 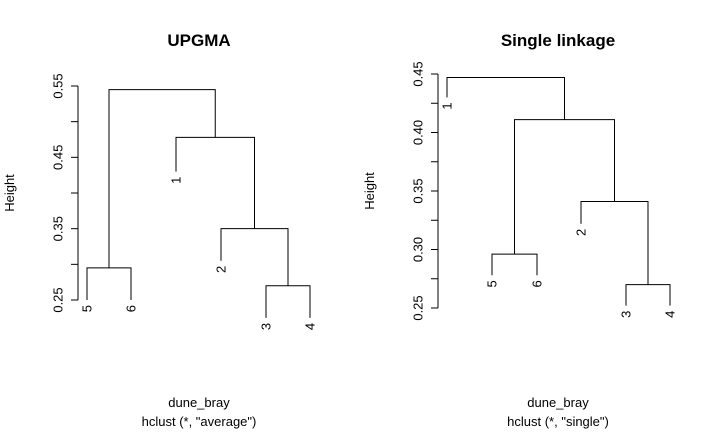 I want to click on y-tick-label: 0.40, so click(x=418, y=132).